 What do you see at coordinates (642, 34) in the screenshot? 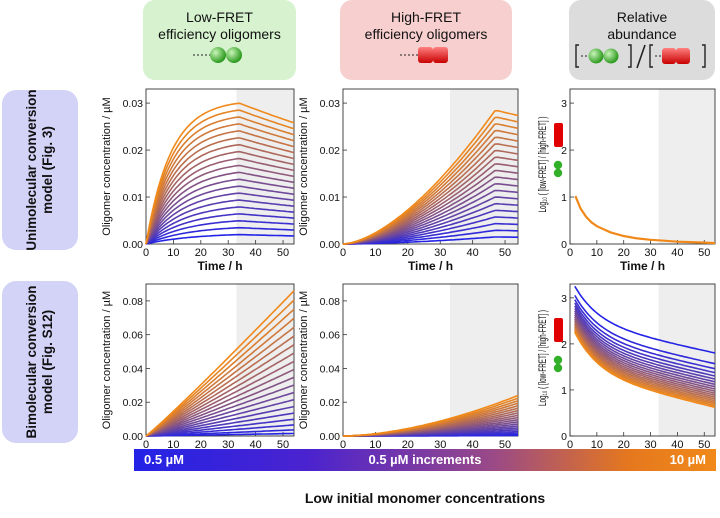
I see `header-relative-line2: abundance` at bounding box center [642, 34].